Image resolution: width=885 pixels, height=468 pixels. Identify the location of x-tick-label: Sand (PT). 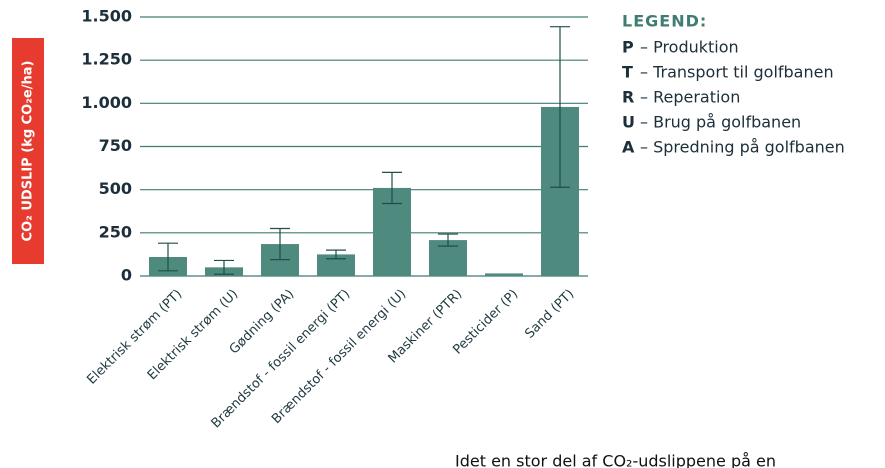
(549, 314).